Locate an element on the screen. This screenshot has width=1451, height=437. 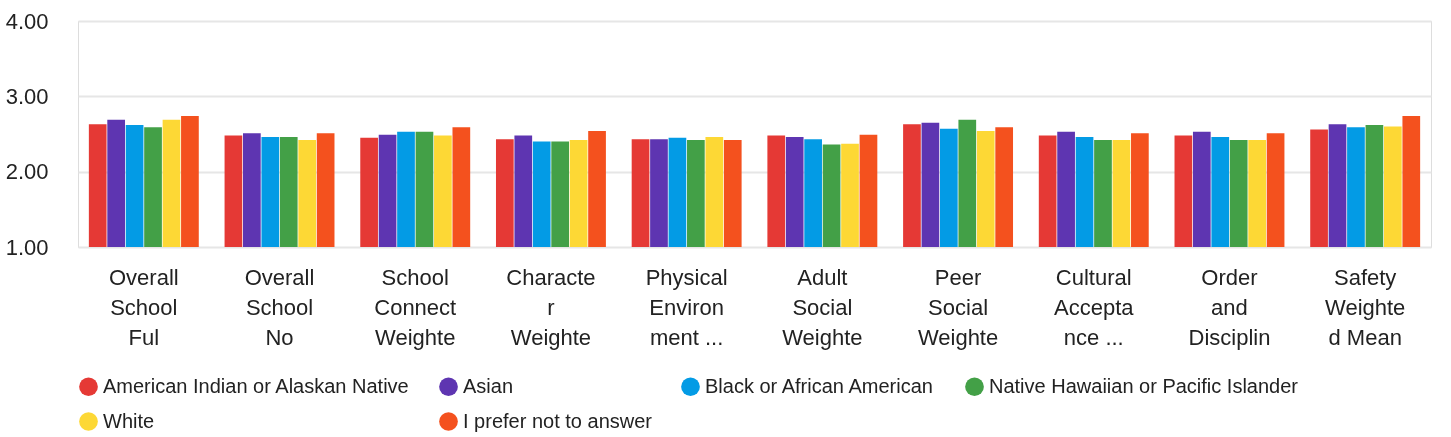
legend-label: I prefer not to answer is located at coordinates (558, 420).